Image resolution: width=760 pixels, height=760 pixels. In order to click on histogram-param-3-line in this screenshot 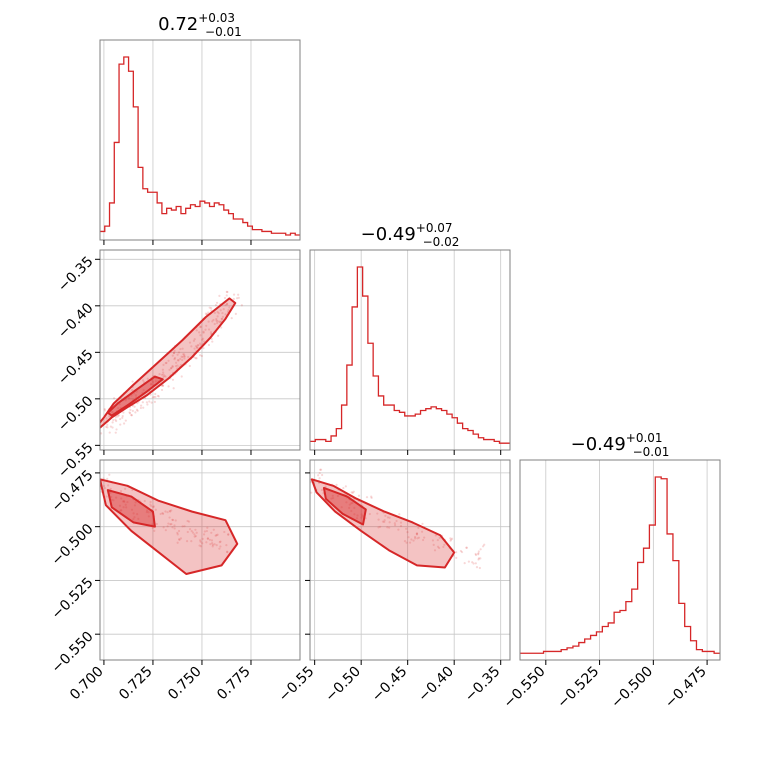, I will do `click(620, 565)`.